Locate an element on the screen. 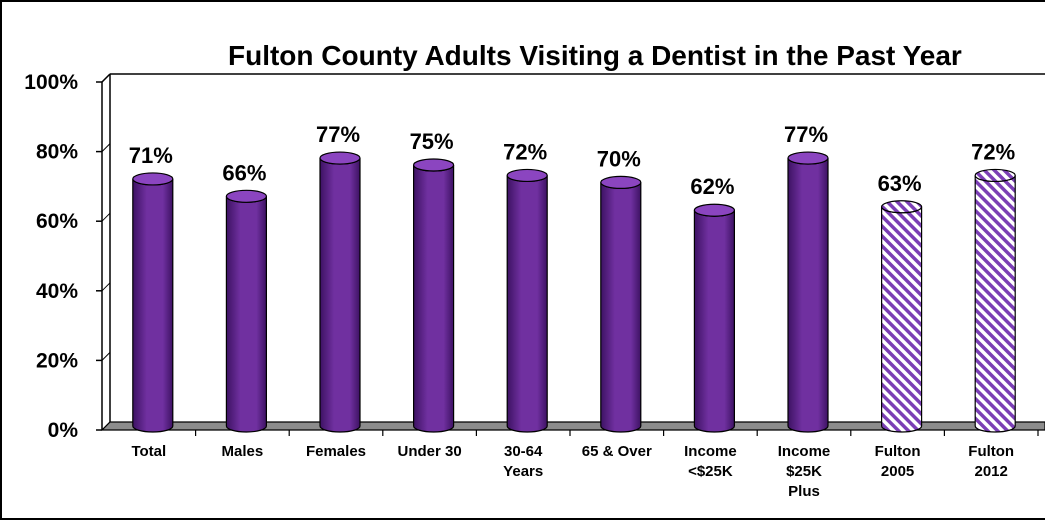 Image resolution: width=1047 pixels, height=520 pixels. x-tick-label: 65 & Over is located at coordinates (617, 451).